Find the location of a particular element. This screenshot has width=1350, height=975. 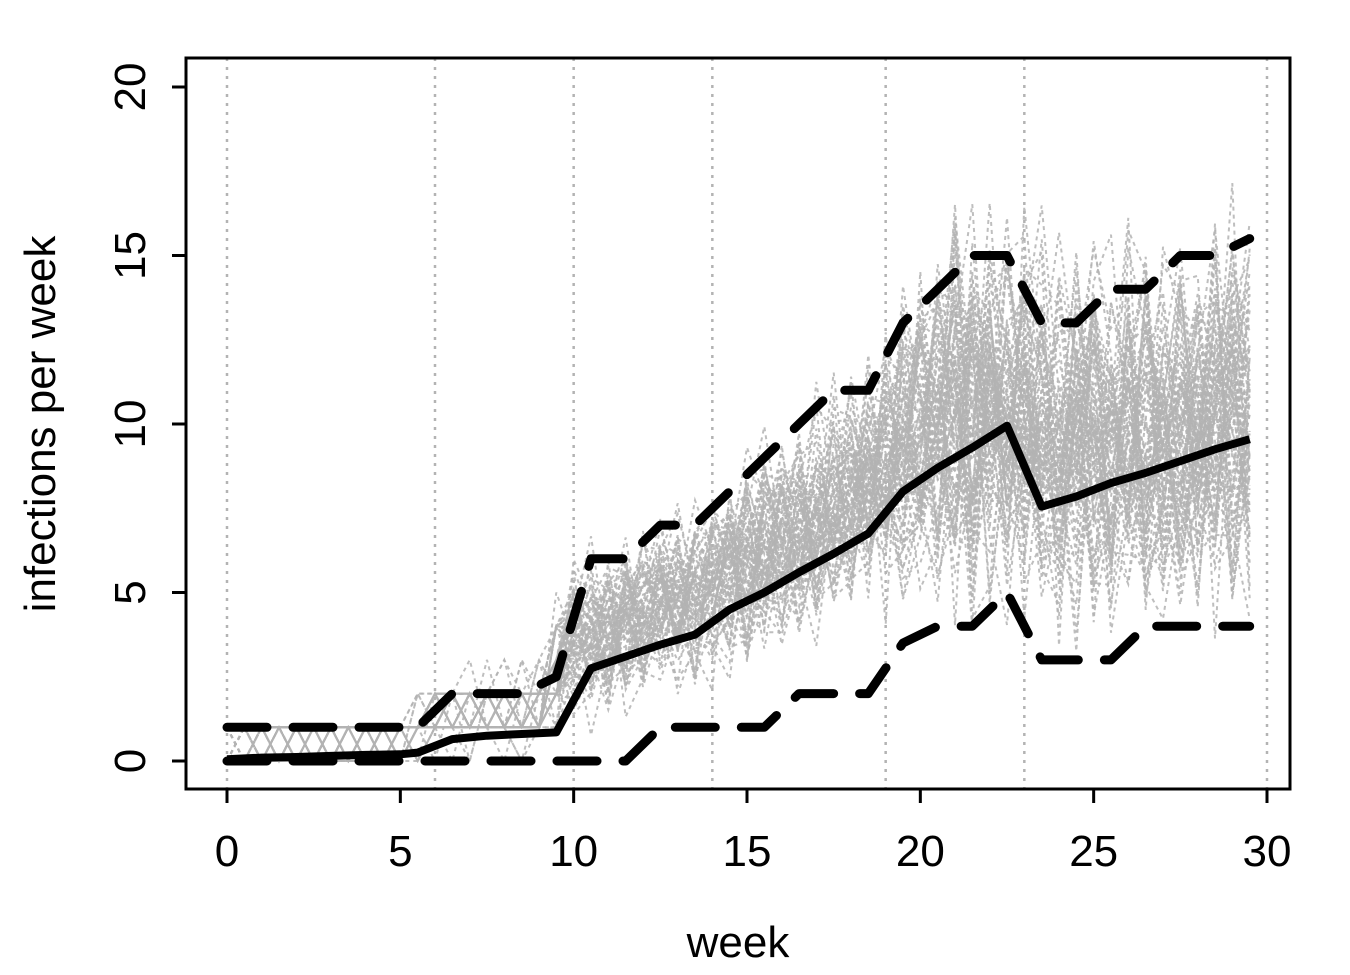

quantile-line is located at coordinates (738, 677).